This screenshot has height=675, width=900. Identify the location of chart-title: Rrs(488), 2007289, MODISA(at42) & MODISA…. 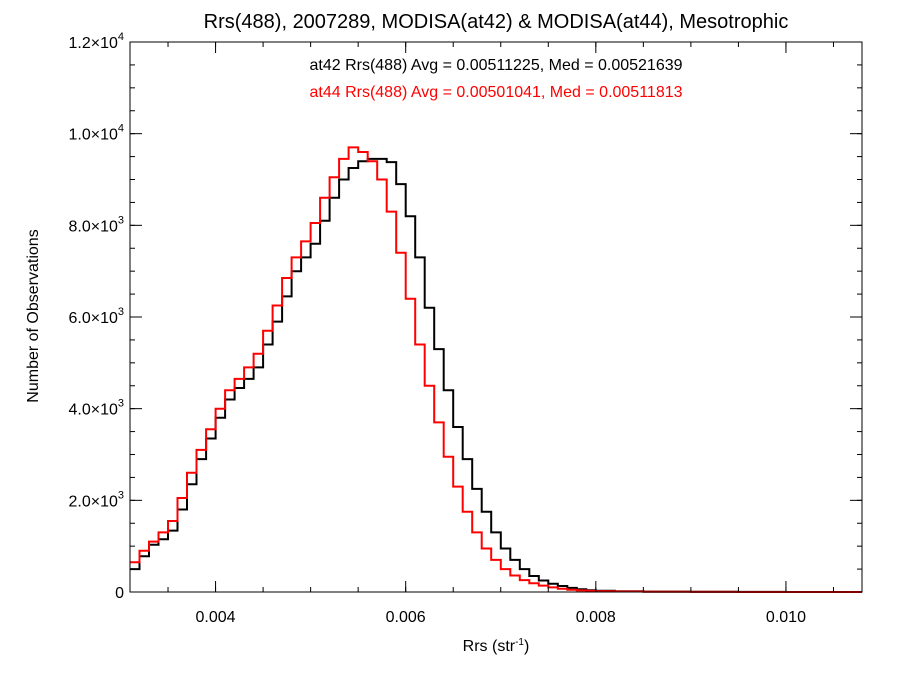
(496, 22).